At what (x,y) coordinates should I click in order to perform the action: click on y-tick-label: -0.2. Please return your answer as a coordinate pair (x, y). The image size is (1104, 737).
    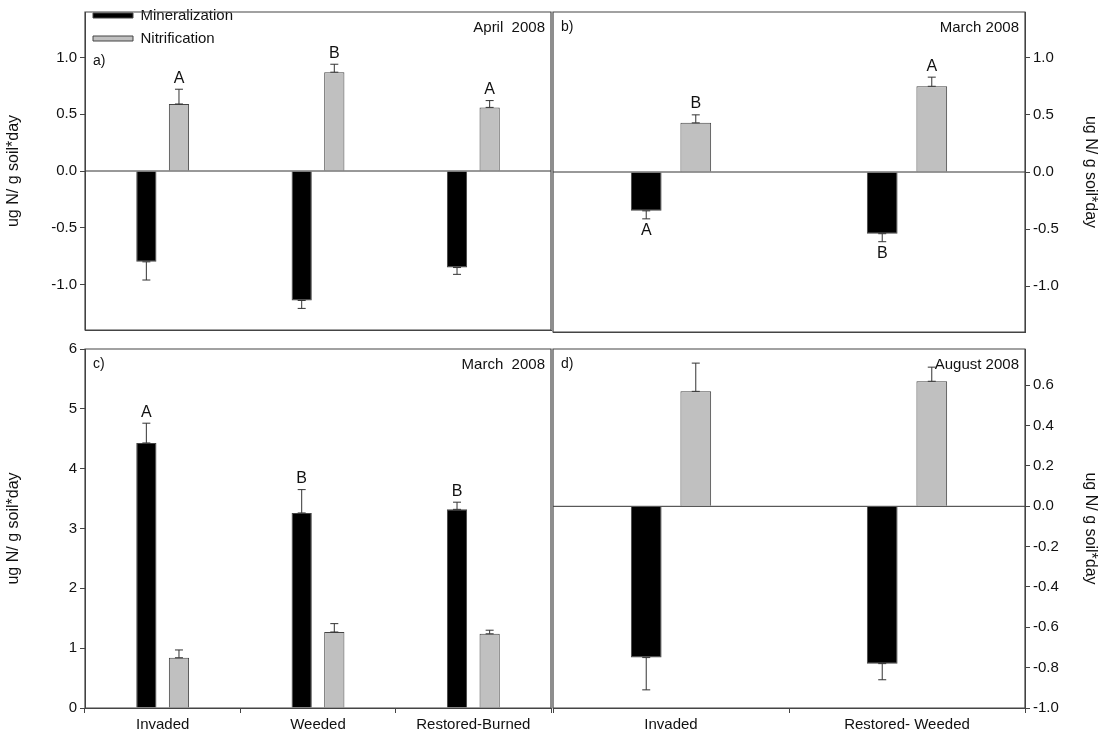
    Looking at the image, I should click on (1046, 545).